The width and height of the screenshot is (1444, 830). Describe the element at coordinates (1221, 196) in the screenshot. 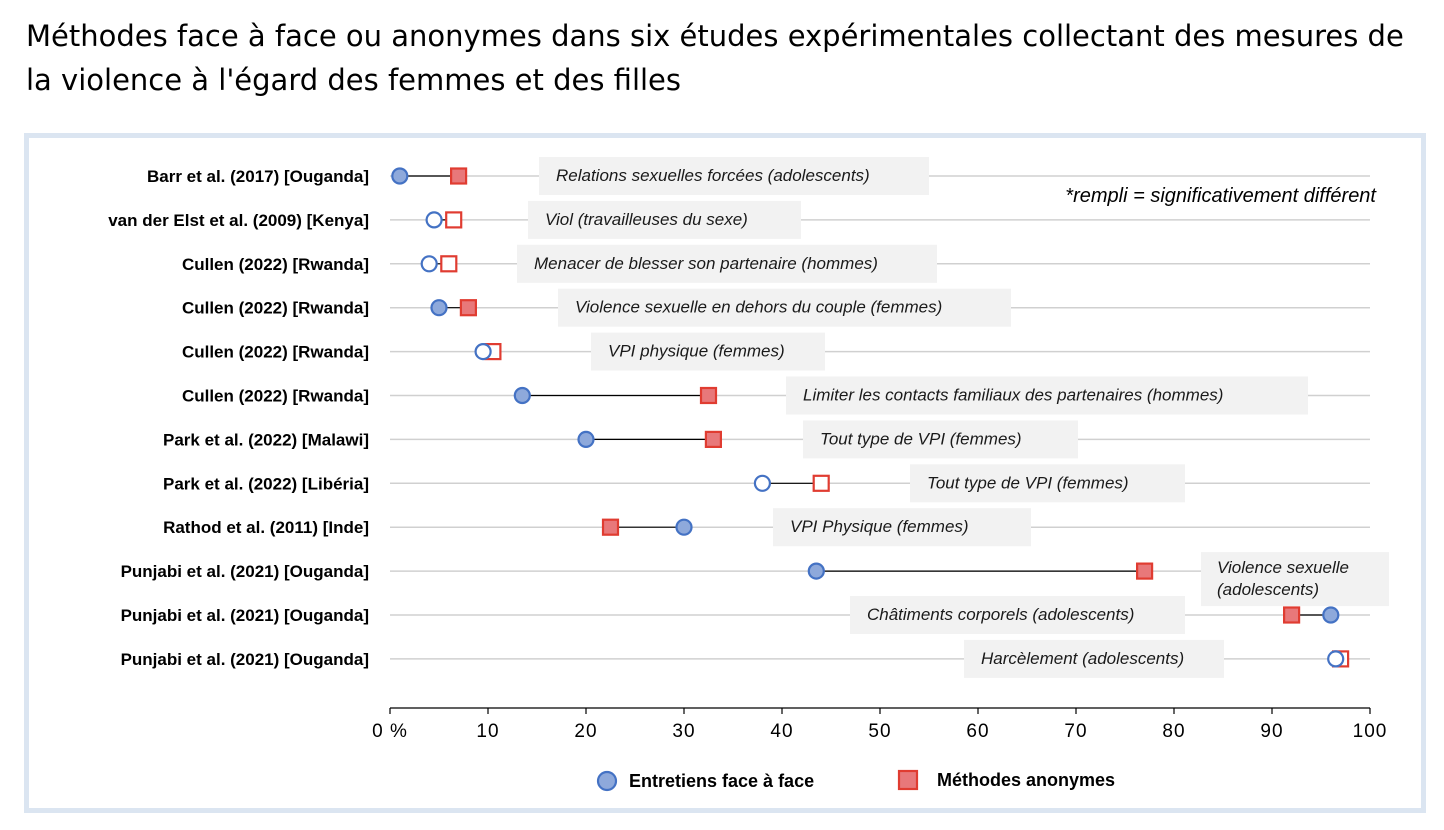

I see `significance-note: *rempli = significativement différent` at that location.